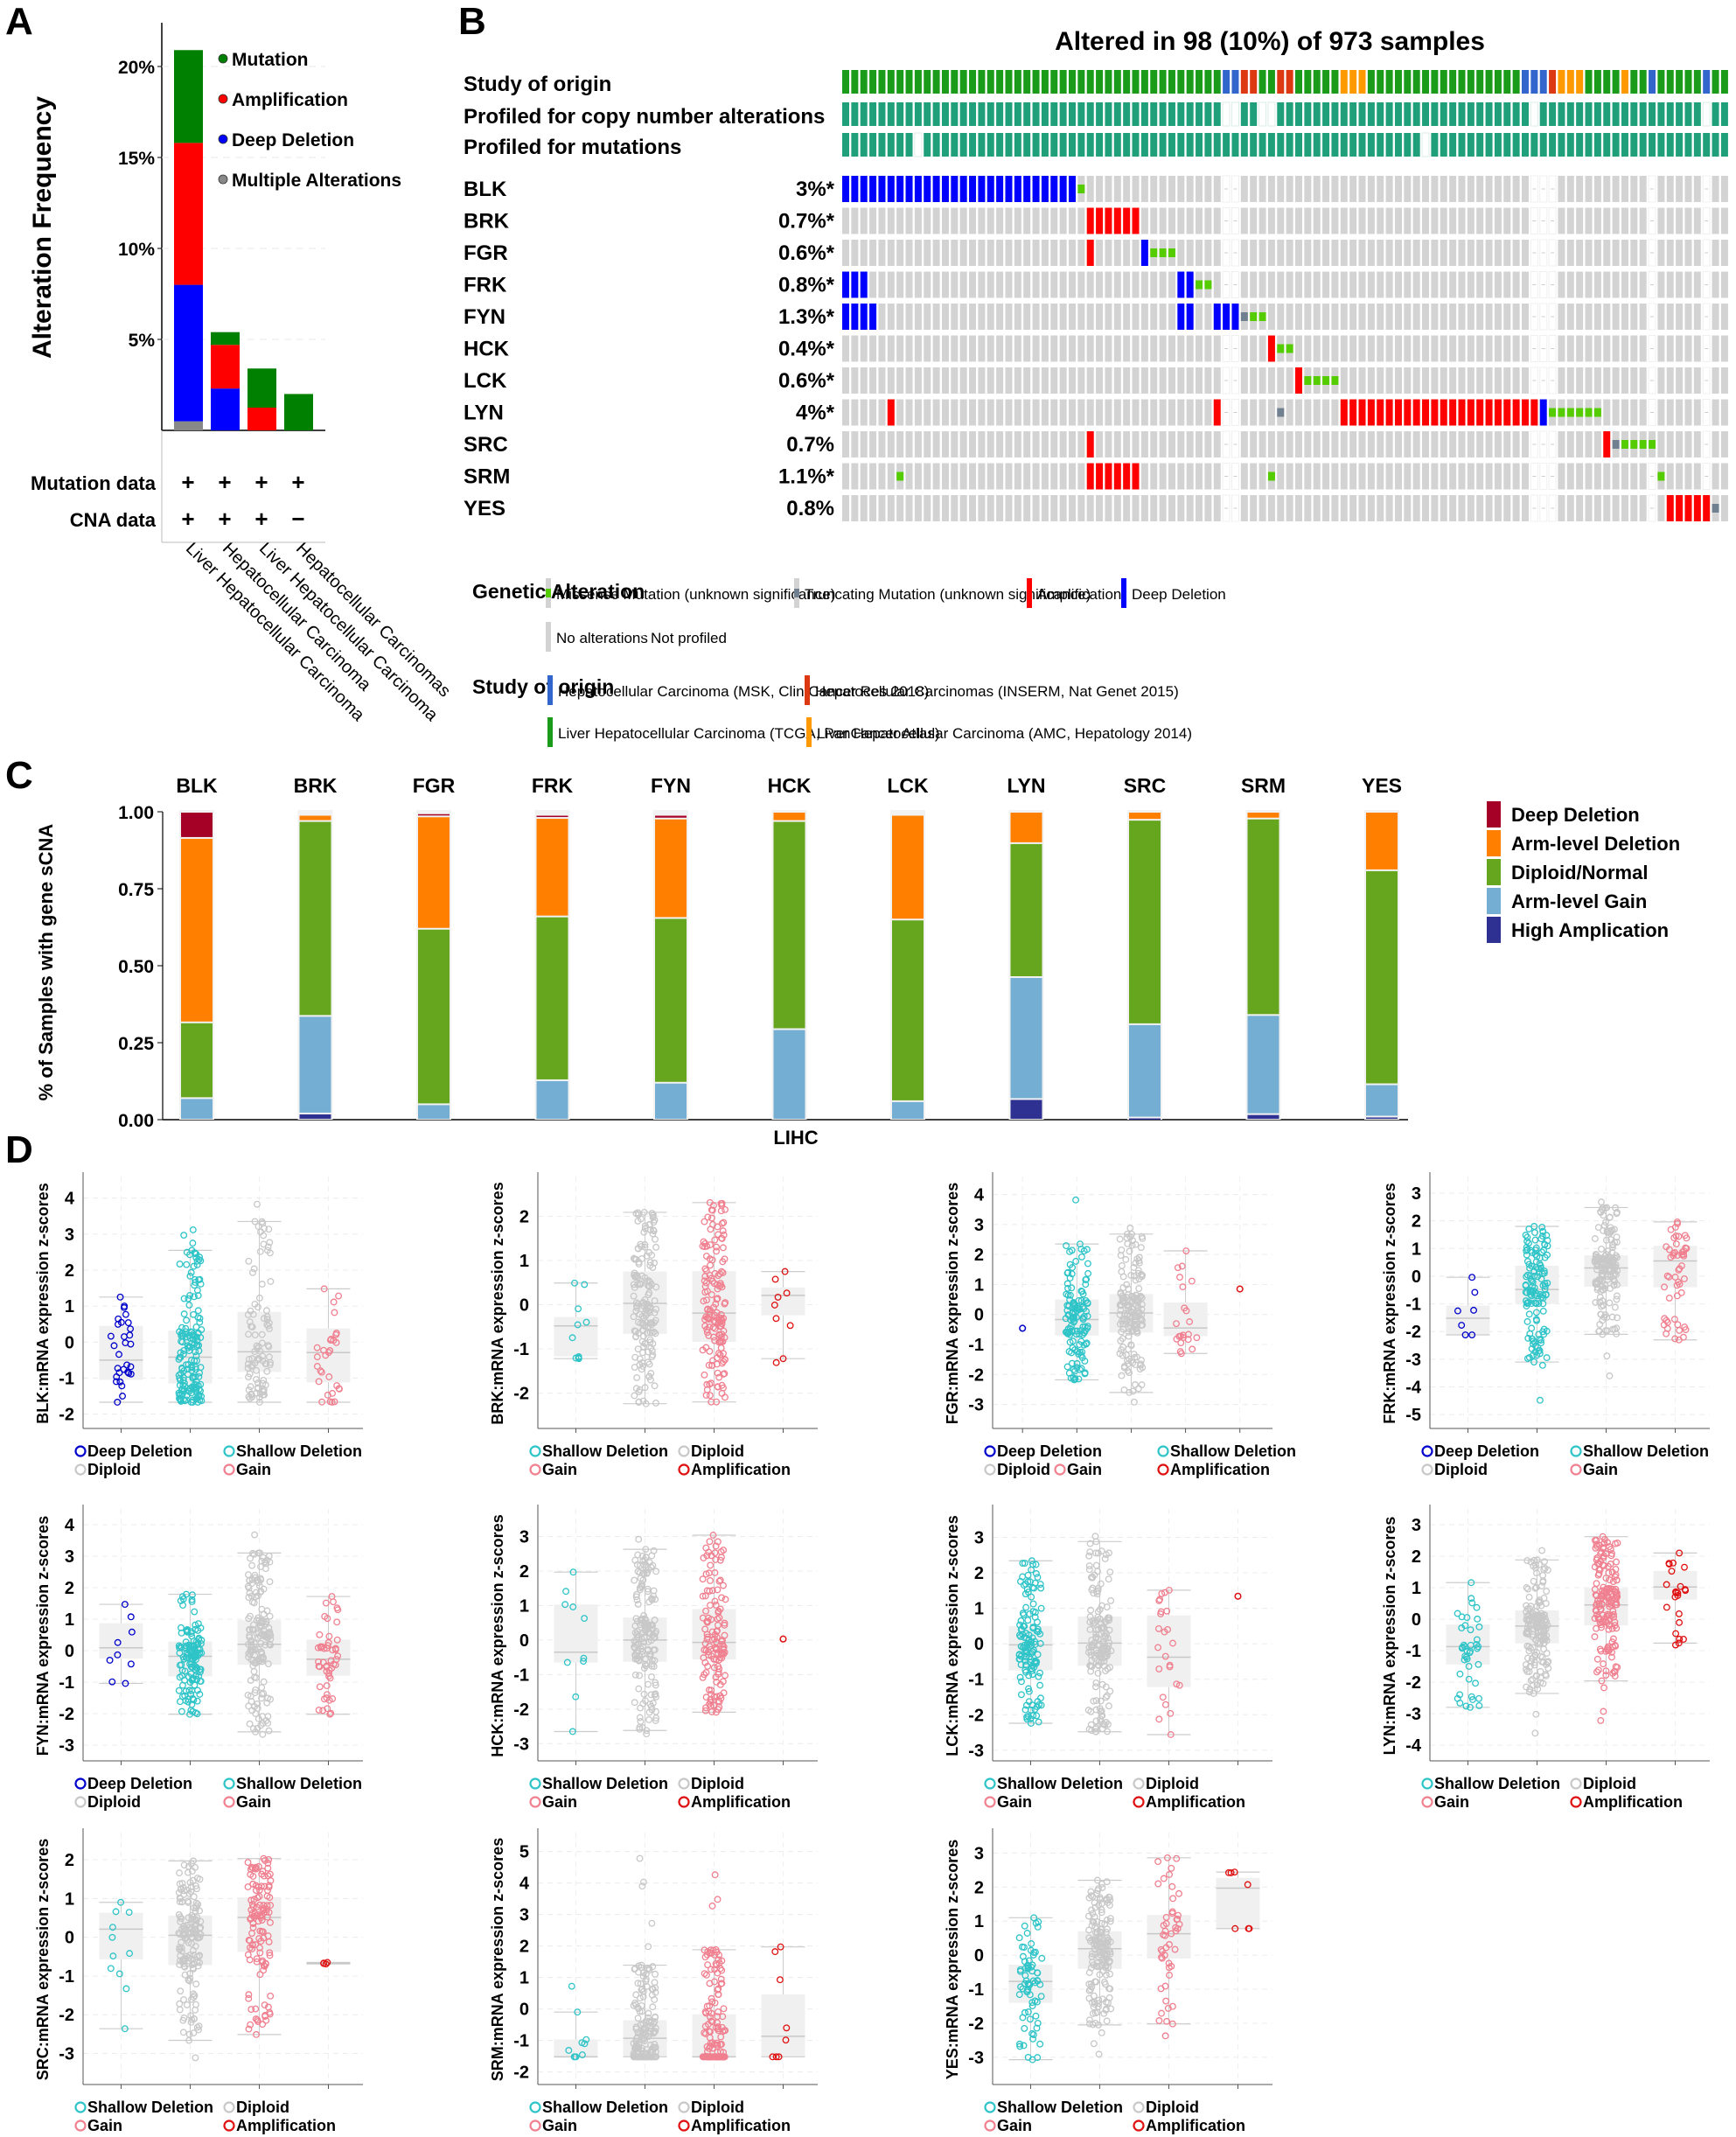 This screenshot has width=1736, height=2137. Describe the element at coordinates (66, 2015) in the screenshot. I see `y-tick-label: -2` at that location.